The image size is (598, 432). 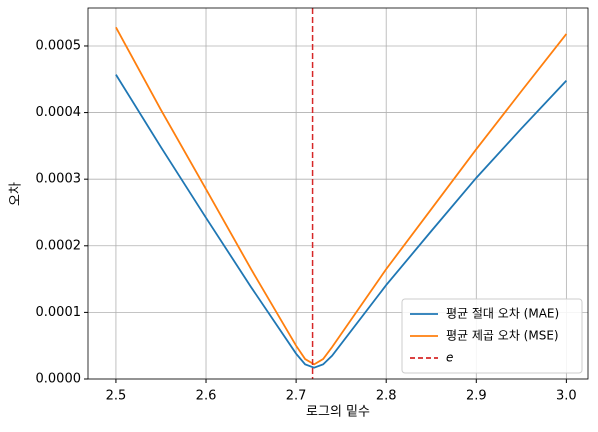 I want to click on legend-frame, so click(x=492, y=336).